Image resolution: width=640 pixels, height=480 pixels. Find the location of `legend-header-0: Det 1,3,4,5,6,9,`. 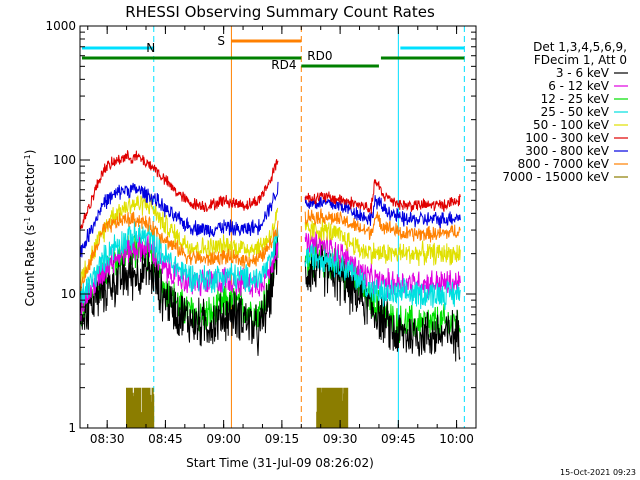

legend-header-0: Det 1,3,4,5,6,9, is located at coordinates (580, 47).